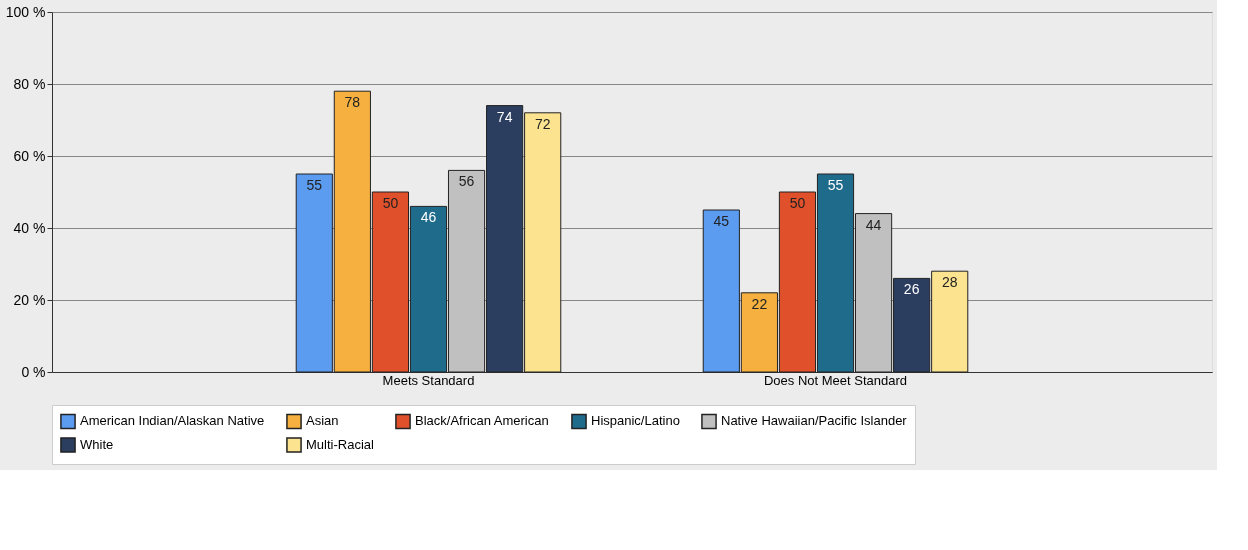  I want to click on legend-label: Hispanic/Latino, so click(635, 421).